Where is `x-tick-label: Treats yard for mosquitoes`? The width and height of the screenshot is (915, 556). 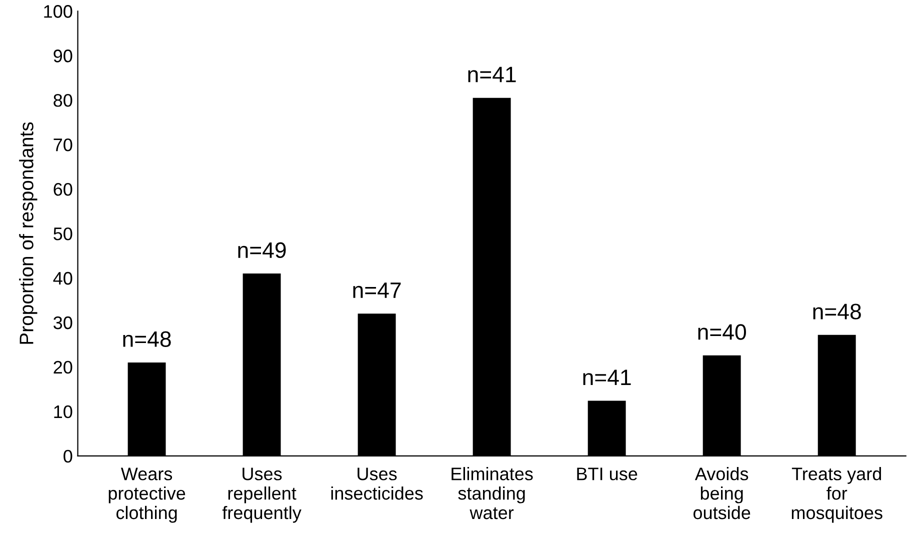 x-tick-label: Treats yard for mosquitoes is located at coordinates (837, 495).